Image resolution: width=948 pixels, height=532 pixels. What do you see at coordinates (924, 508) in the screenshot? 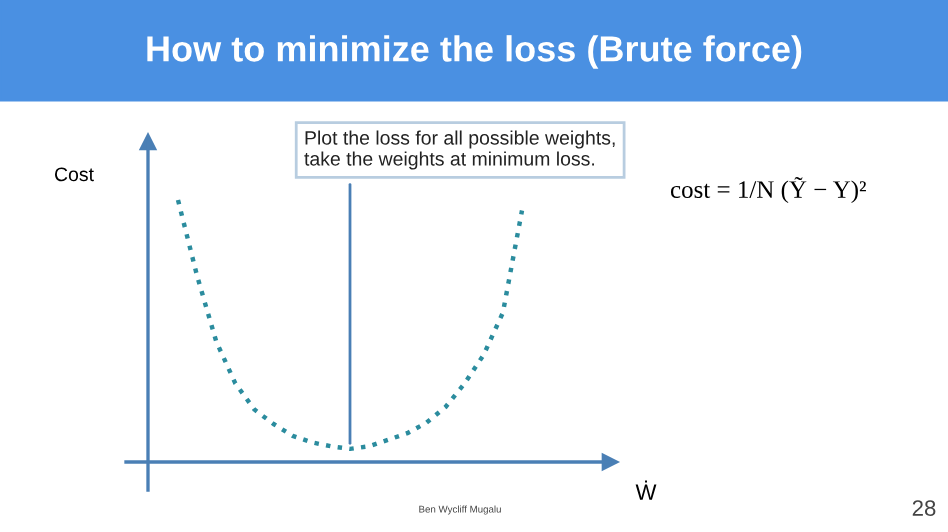
I see `text: 28` at bounding box center [924, 508].